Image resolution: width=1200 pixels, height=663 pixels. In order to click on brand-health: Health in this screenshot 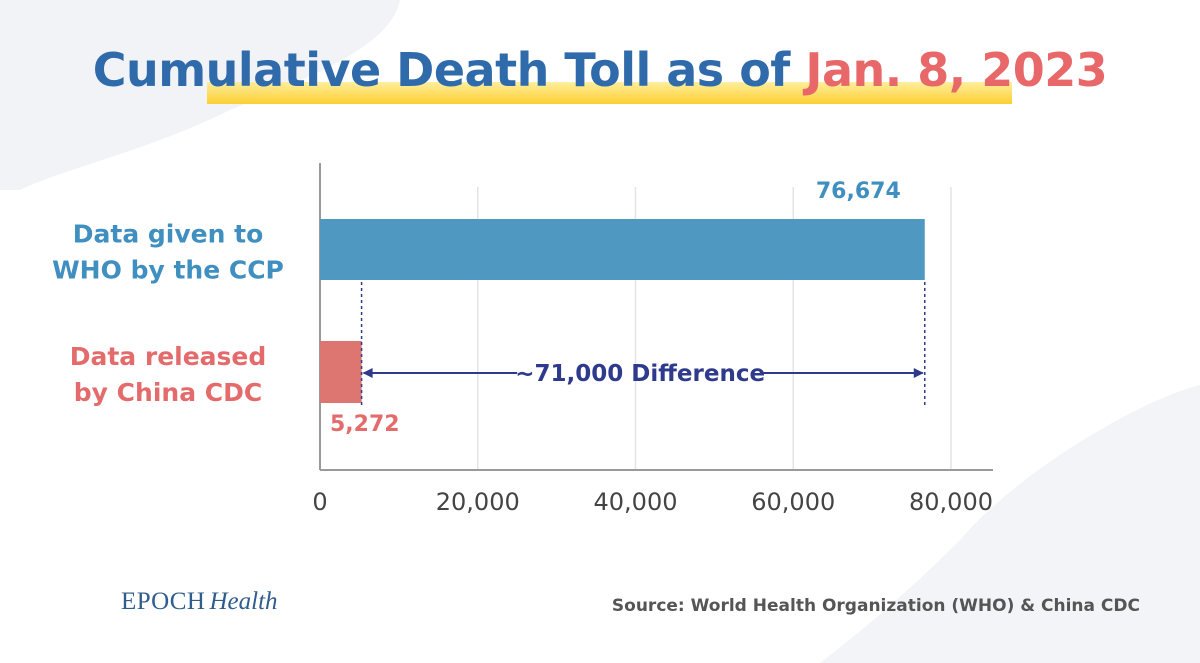, I will do `click(243, 601)`.